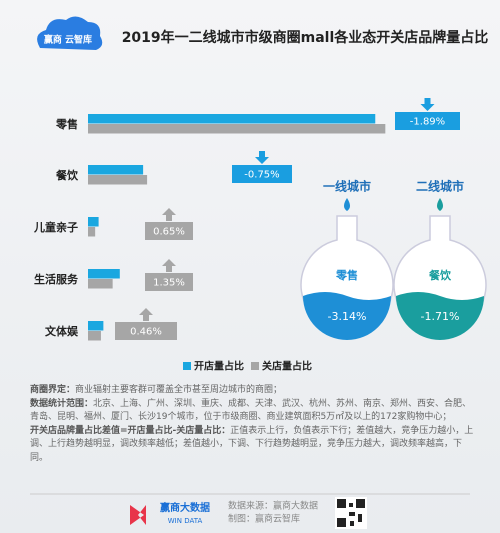  I want to click on difference-label: -1.89%, so click(427, 122).